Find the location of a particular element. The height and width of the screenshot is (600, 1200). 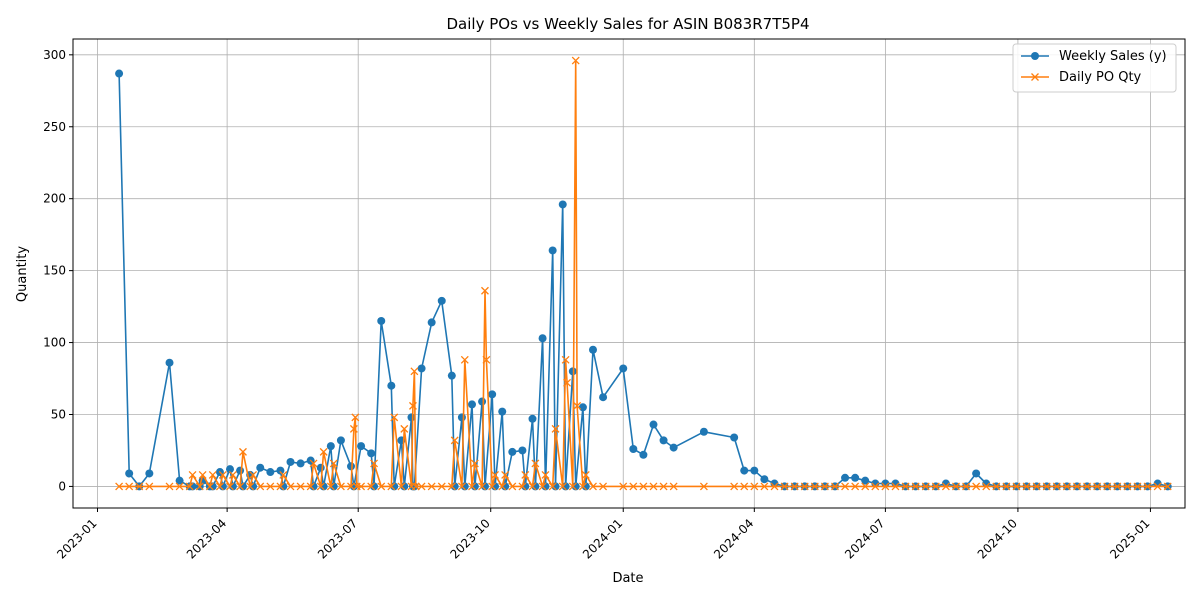

y-axis-ticks: 0 50 100 150 200 250 300 is located at coordinates (58, 270).